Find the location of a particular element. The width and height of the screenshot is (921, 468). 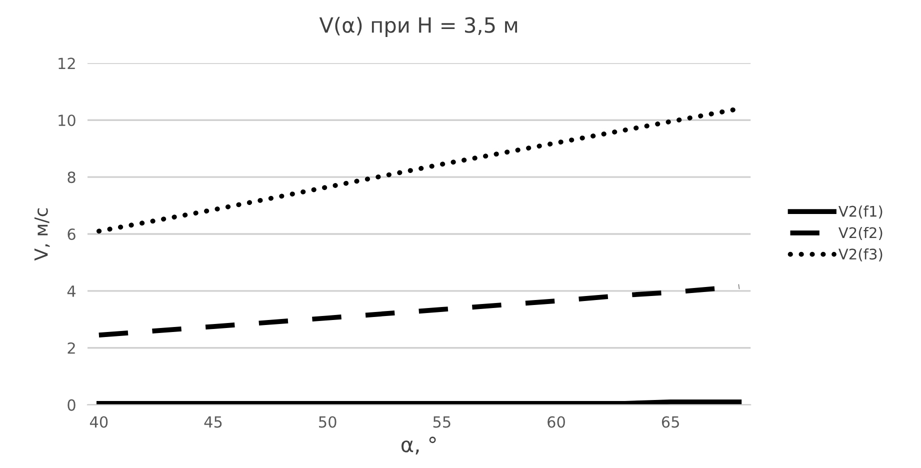

x-tick-label: 50 is located at coordinates (327, 422).